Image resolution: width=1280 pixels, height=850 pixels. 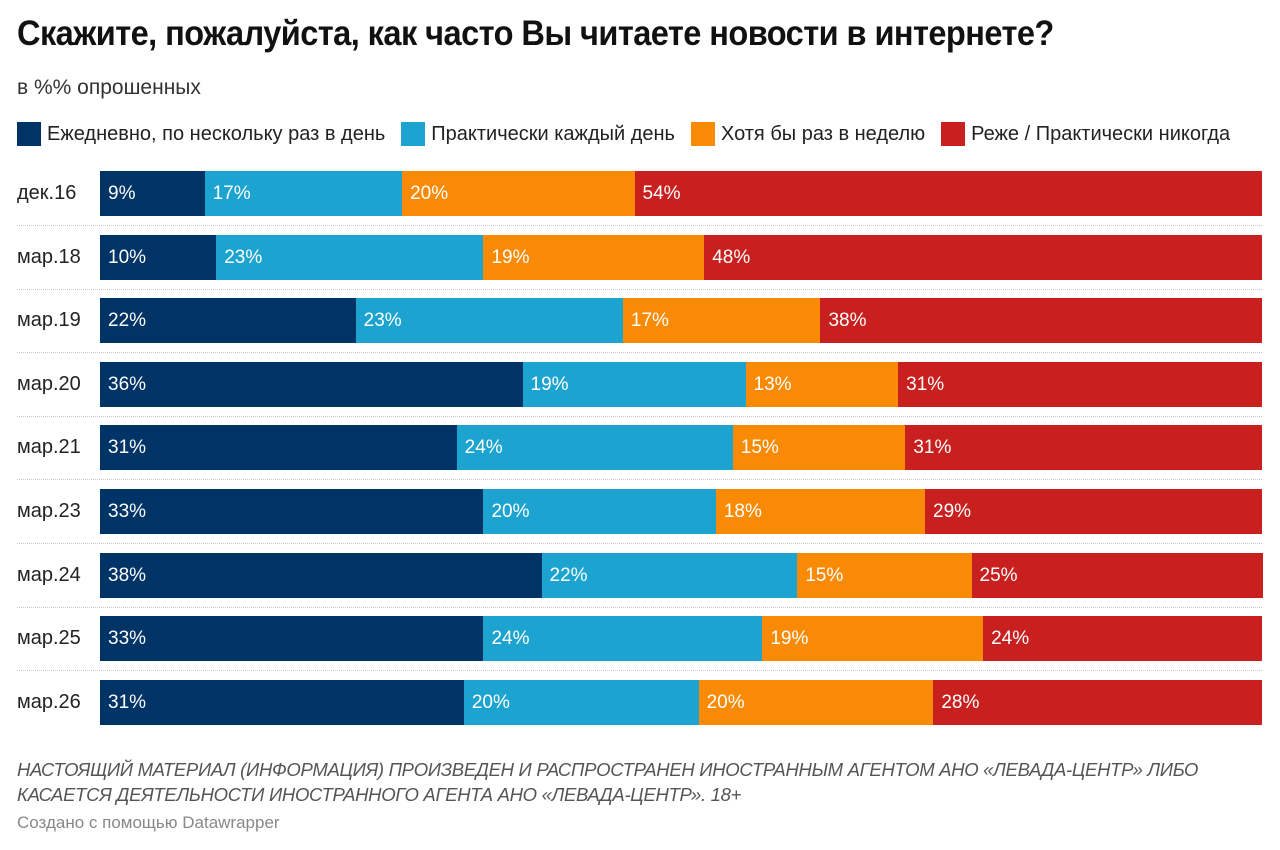 I want to click on chart-subtitle: в %% опрошенных, so click(x=109, y=87).